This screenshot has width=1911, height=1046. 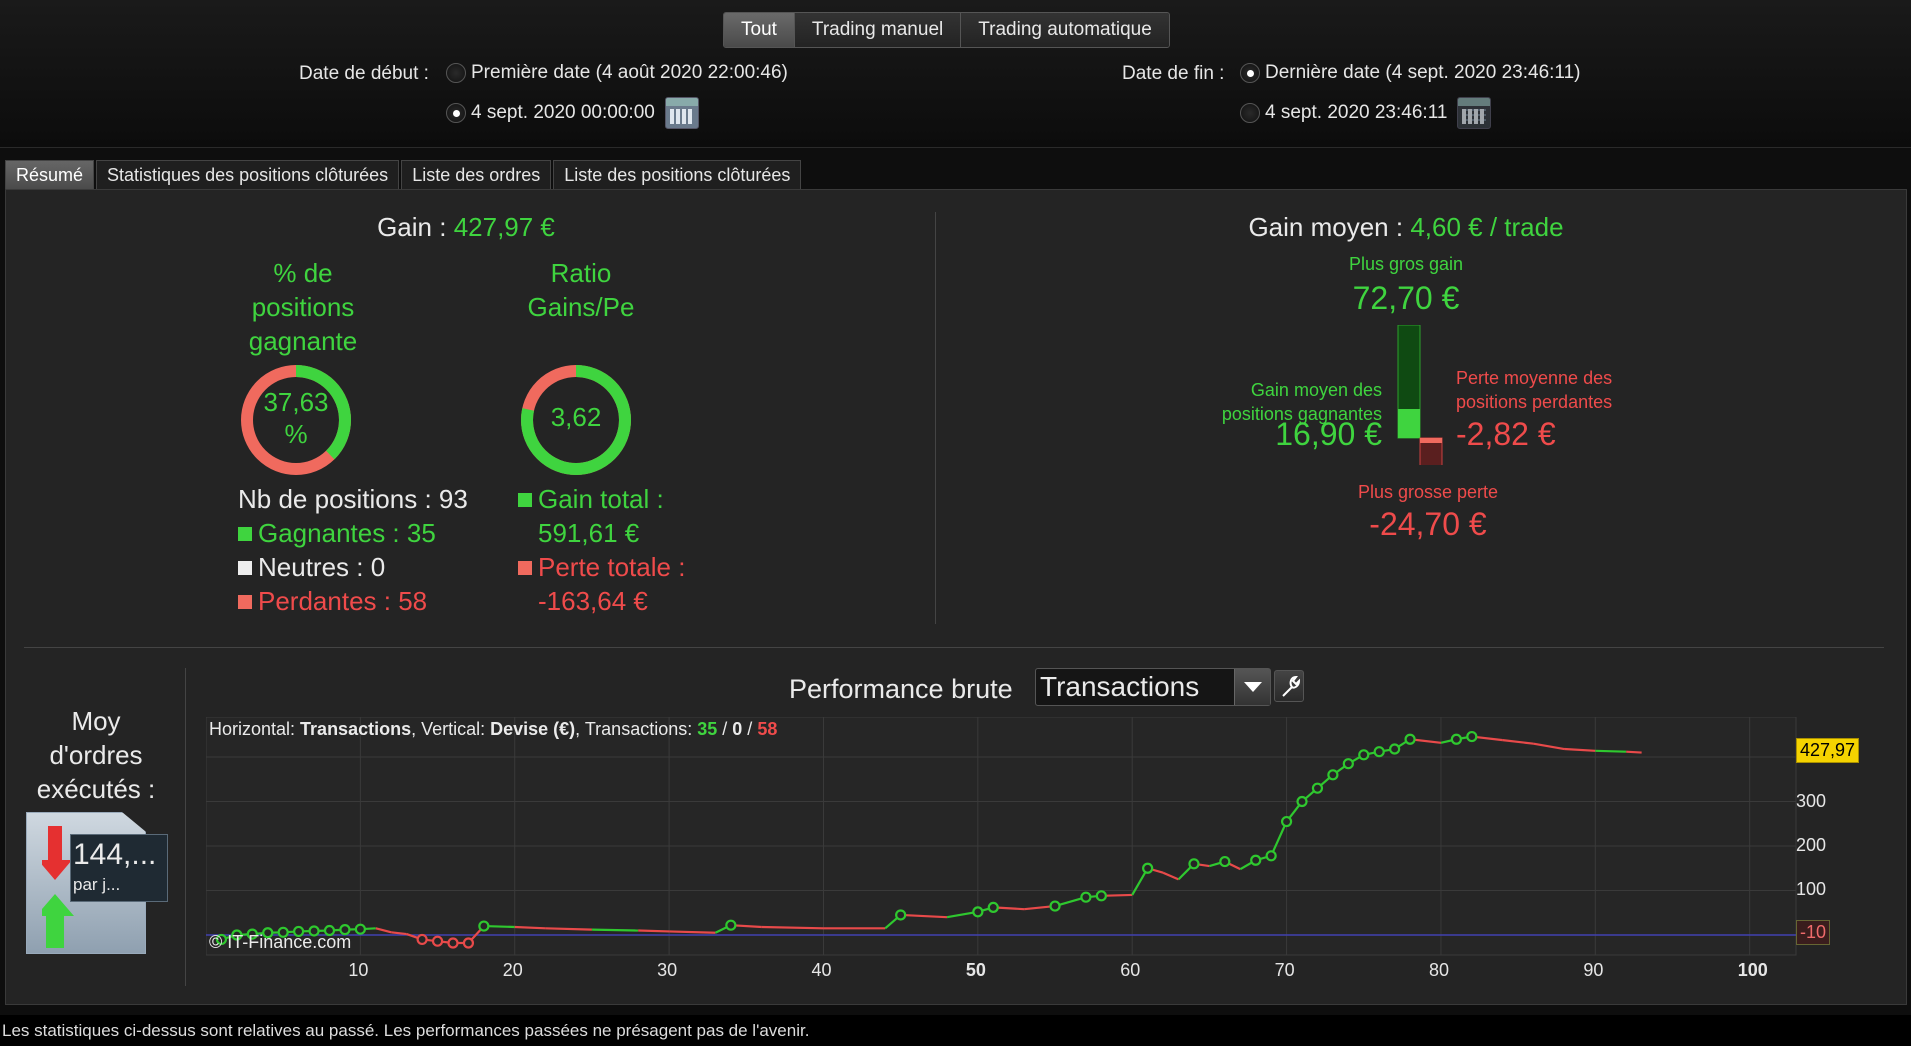 What do you see at coordinates (1811, 845) in the screenshot?
I see `y-tick-label: 200` at bounding box center [1811, 845].